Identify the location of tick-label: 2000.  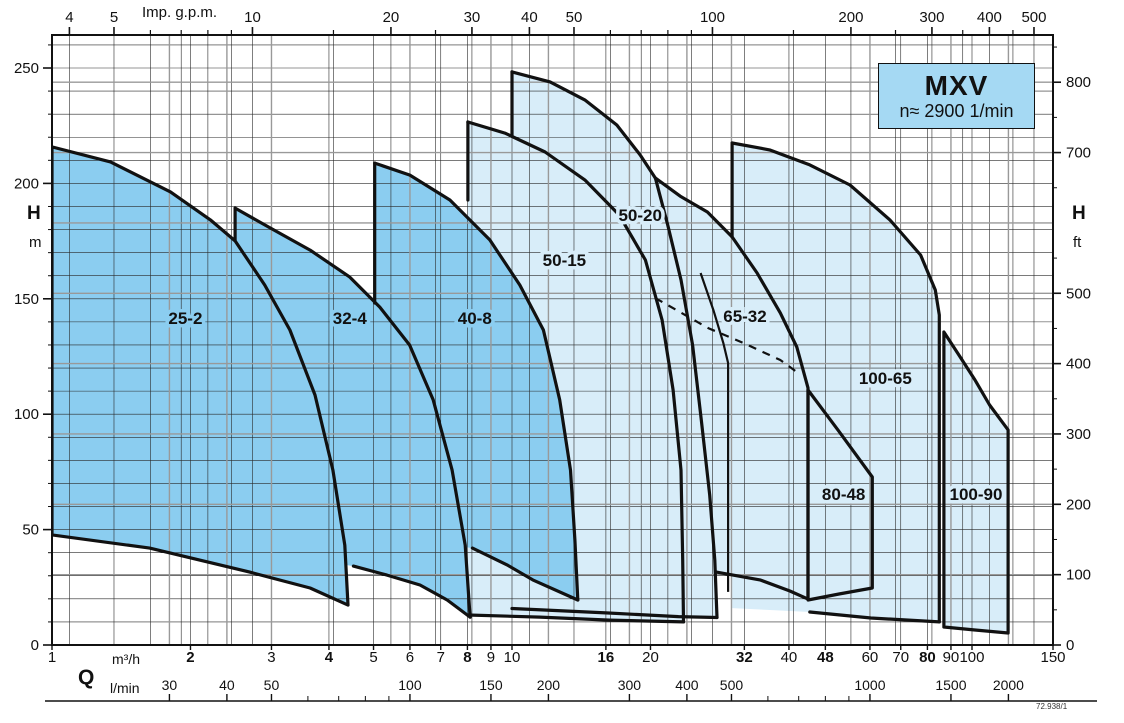
(1008, 685).